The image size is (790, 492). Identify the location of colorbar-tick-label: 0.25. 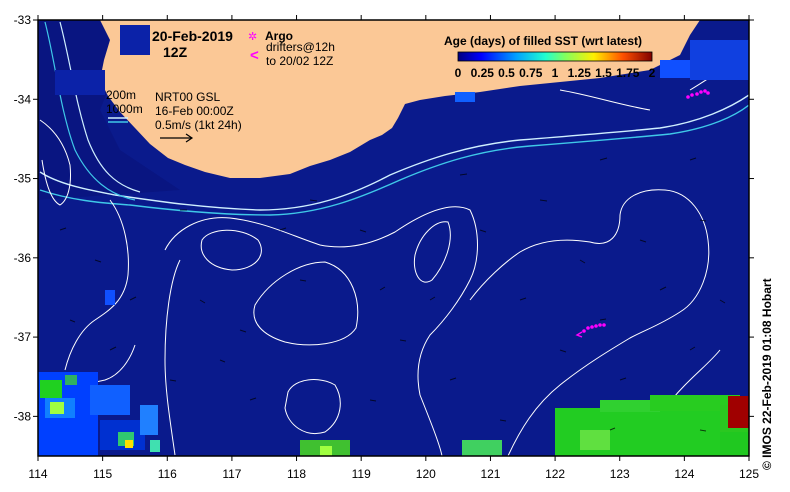
(483, 73).